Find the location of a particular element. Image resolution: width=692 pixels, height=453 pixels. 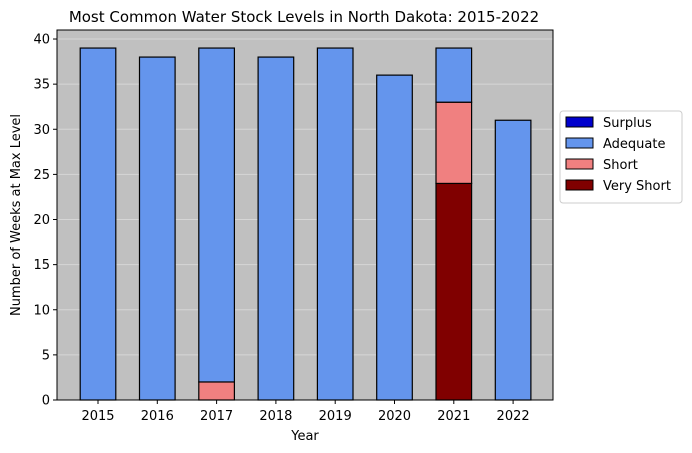

x-tick-label: 2020 is located at coordinates (394, 416).